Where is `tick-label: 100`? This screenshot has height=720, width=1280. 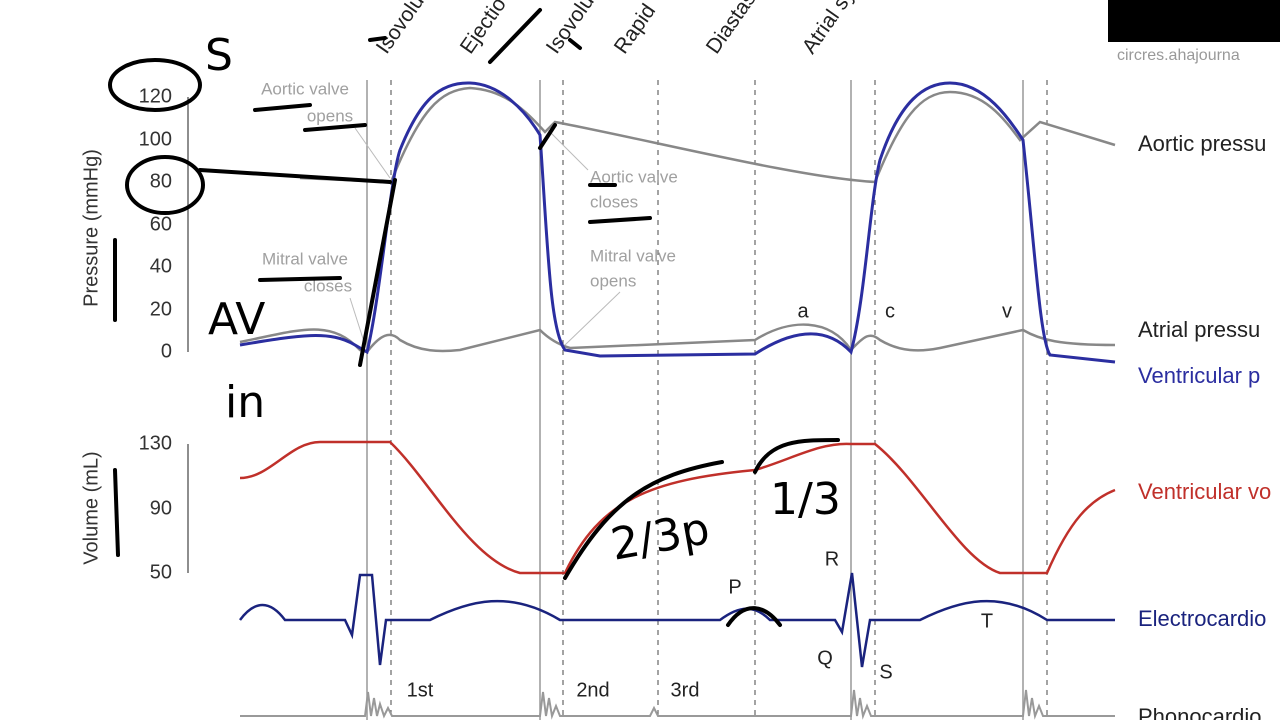 tick-label: 100 is located at coordinates (155, 139).